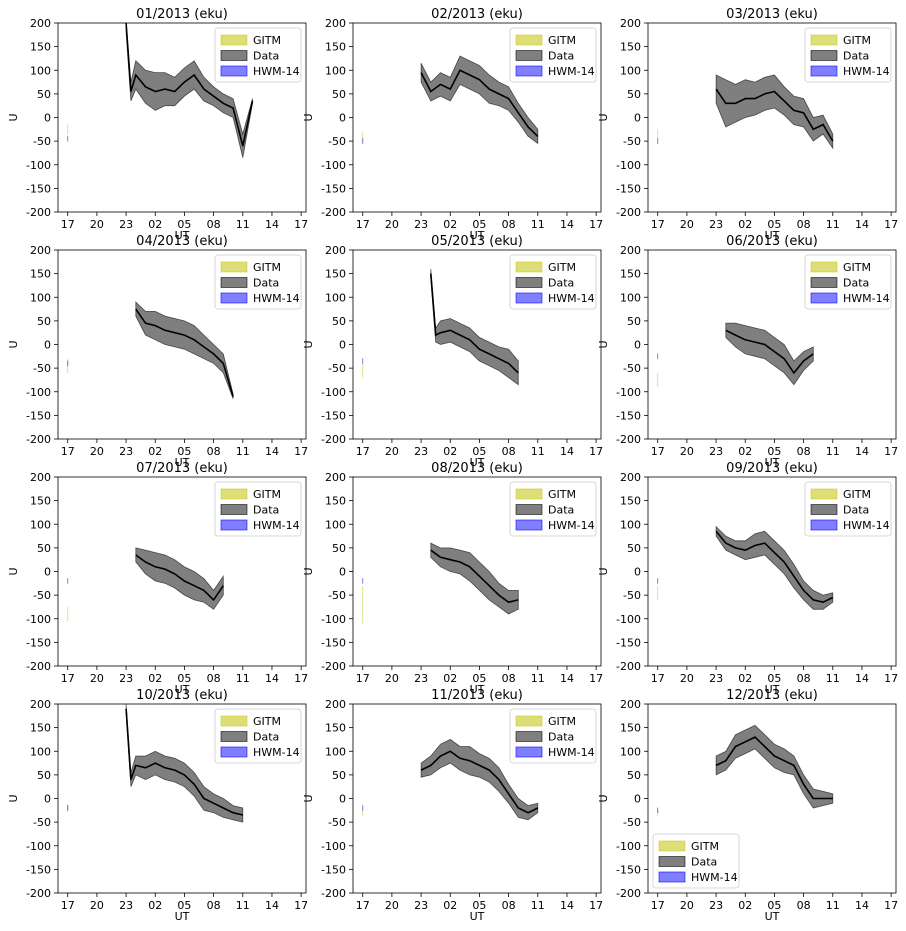 Image resolution: width=906 pixels, height=931 pixels. What do you see at coordinates (182, 468) in the screenshot?
I see `panel-title: 07/2013 (eku)` at bounding box center [182, 468].